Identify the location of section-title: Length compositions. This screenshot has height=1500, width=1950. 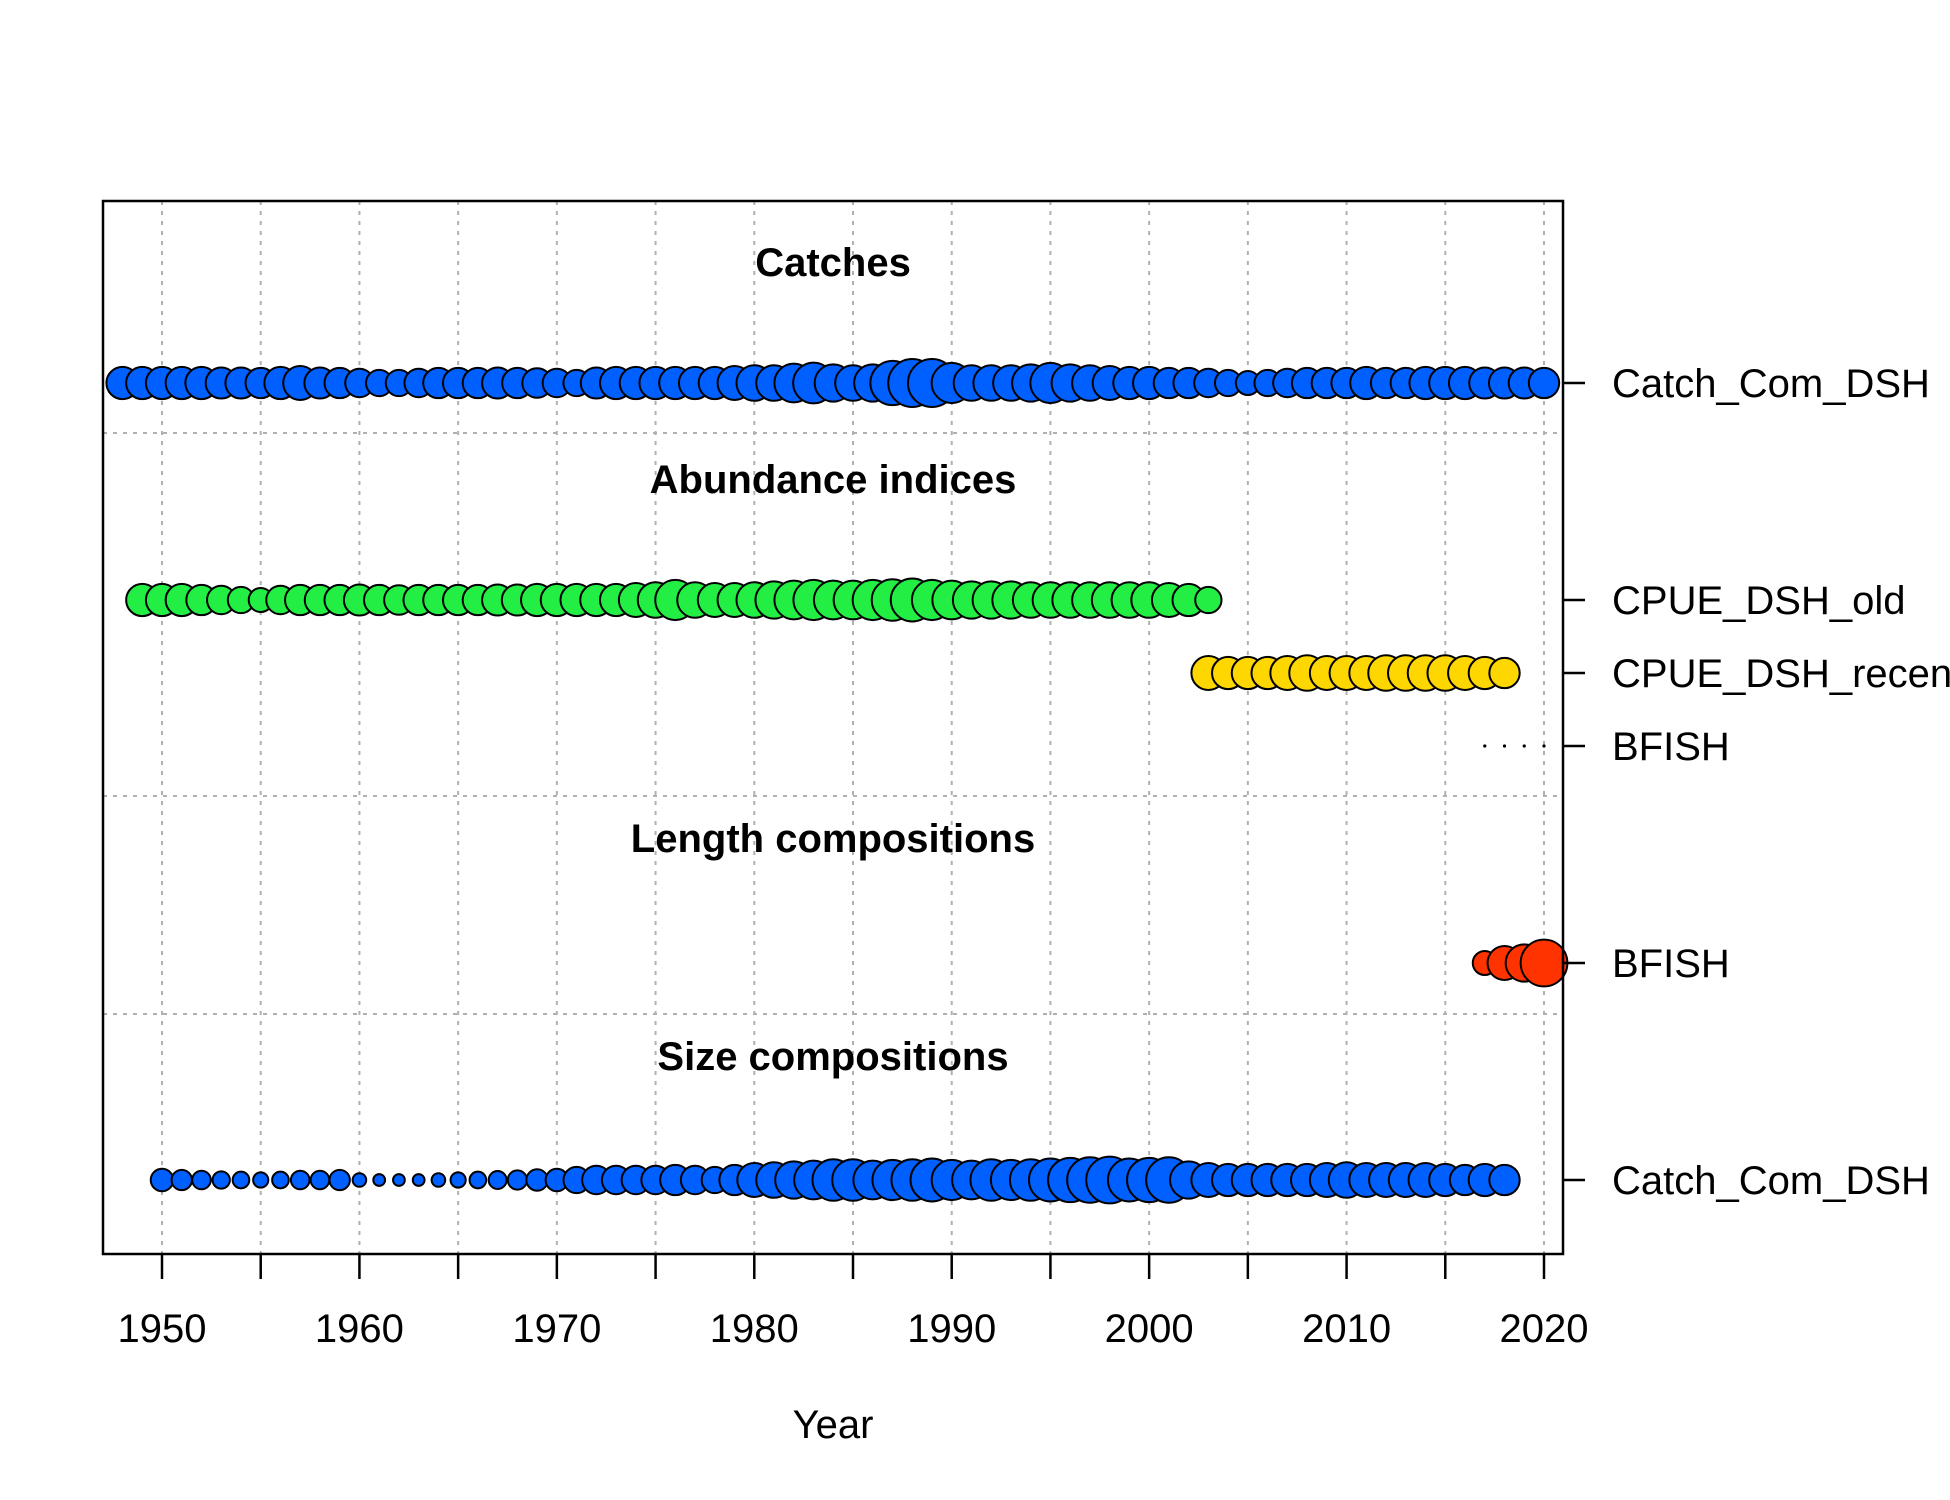
(833, 839).